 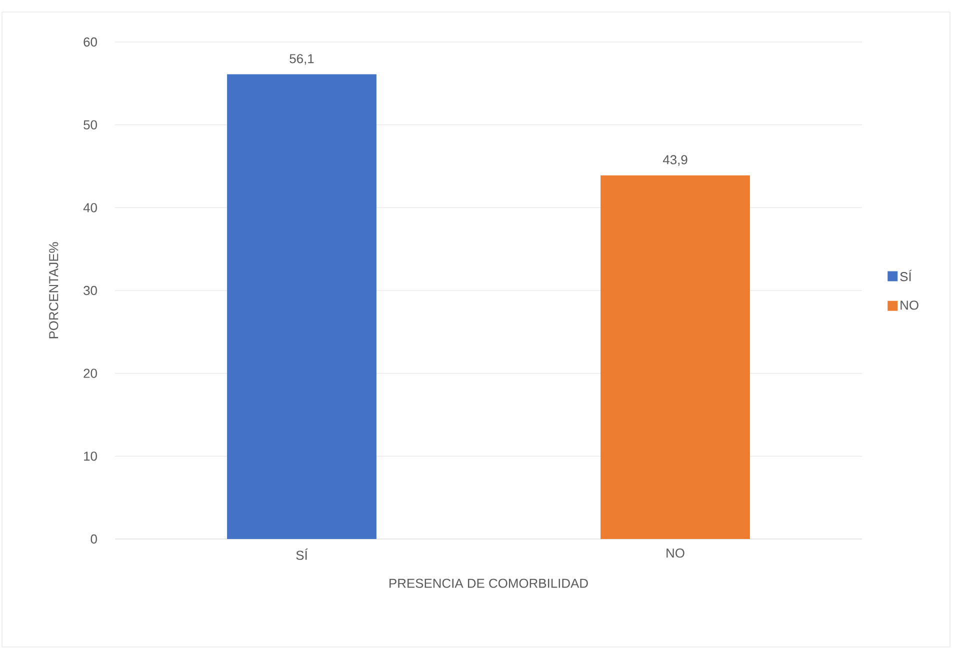 What do you see at coordinates (90, 456) in the screenshot?
I see `y-tick-label: 10` at bounding box center [90, 456].